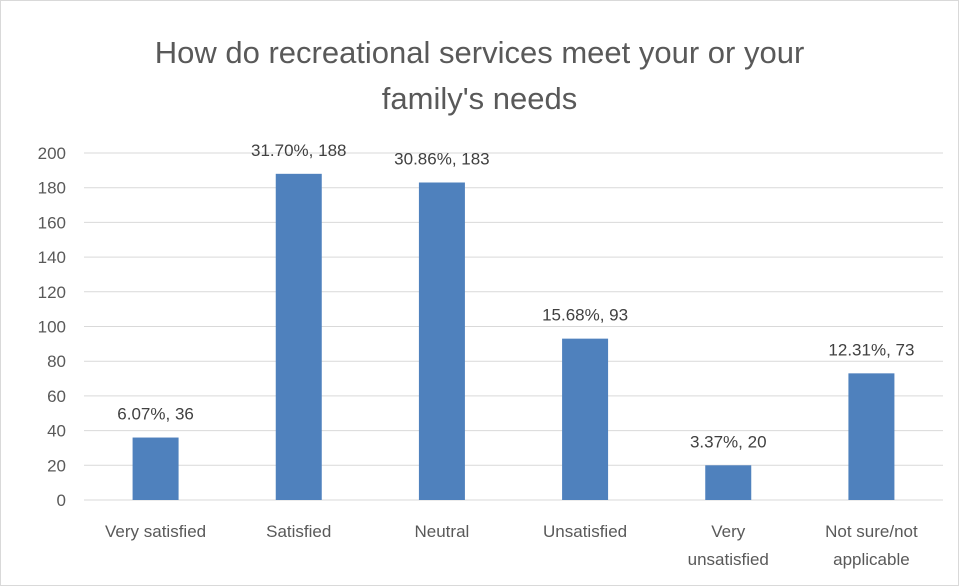  I want to click on category-label: Very satisfied, so click(155, 531).